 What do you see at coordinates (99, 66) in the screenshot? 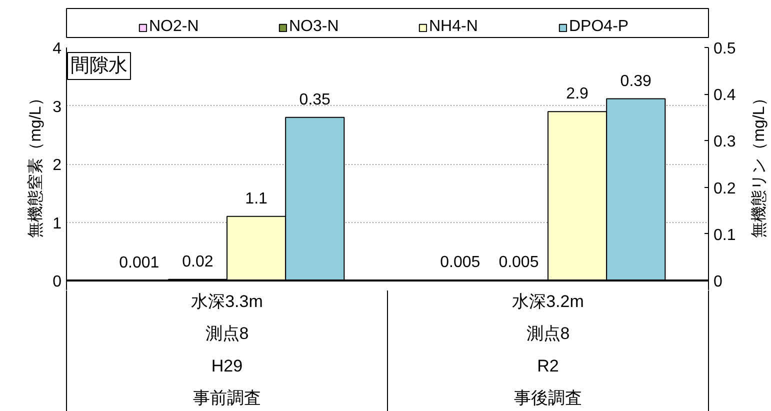
I see `chart-title: 間隙水` at bounding box center [99, 66].